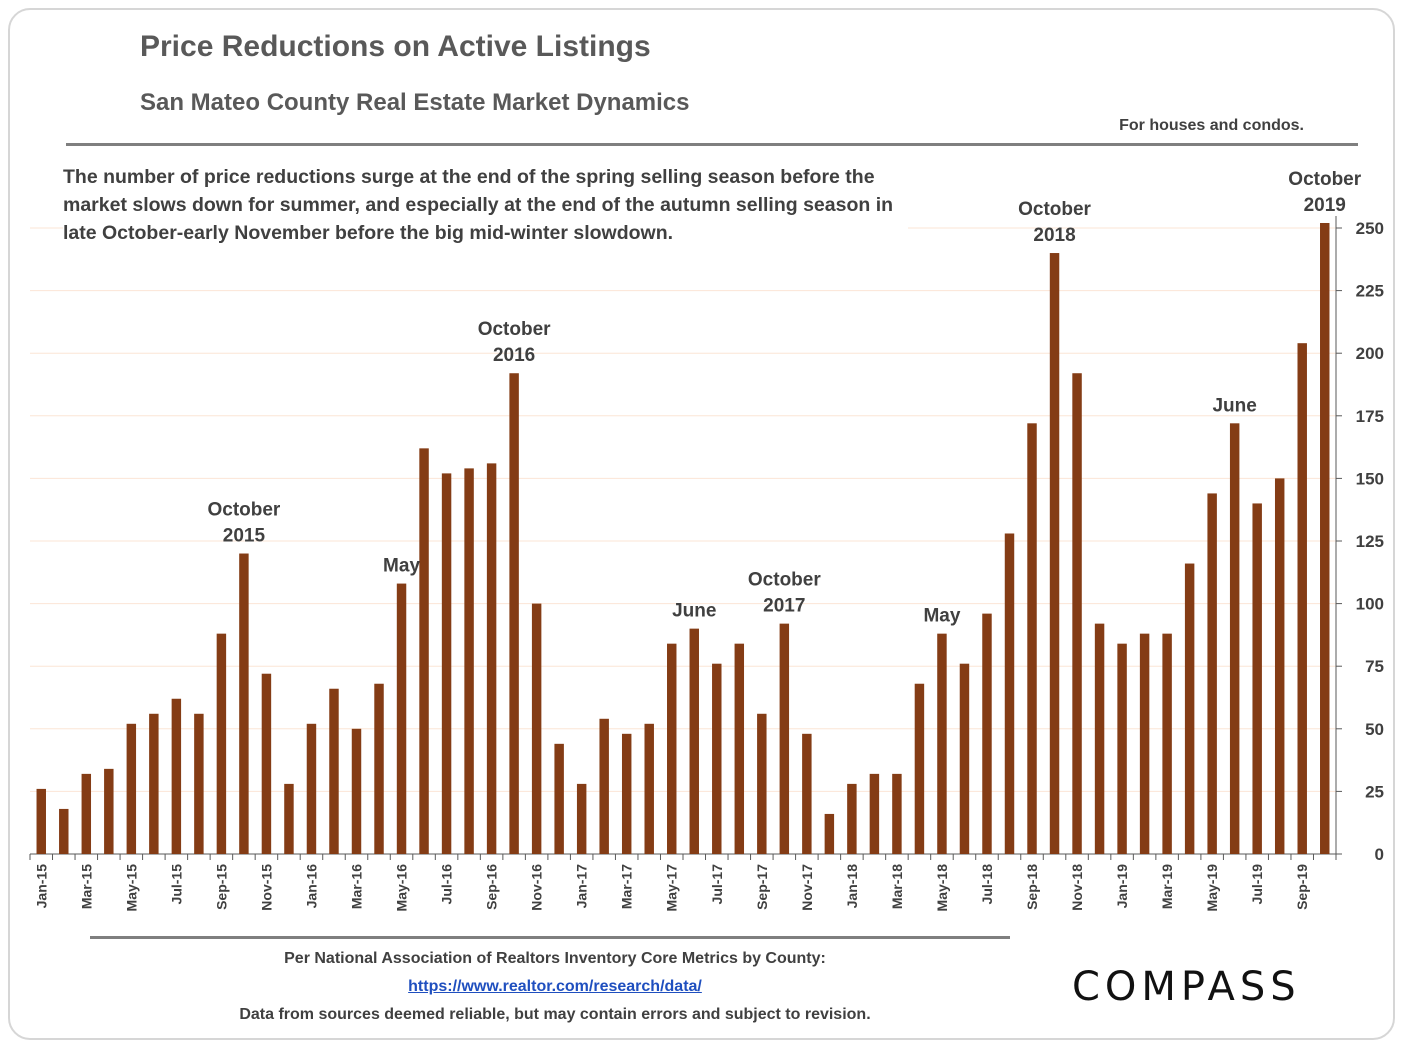 Image resolution: width=1403 pixels, height=1050 pixels. What do you see at coordinates (1370, 353) in the screenshot?
I see `y-tick-label: 200` at bounding box center [1370, 353].